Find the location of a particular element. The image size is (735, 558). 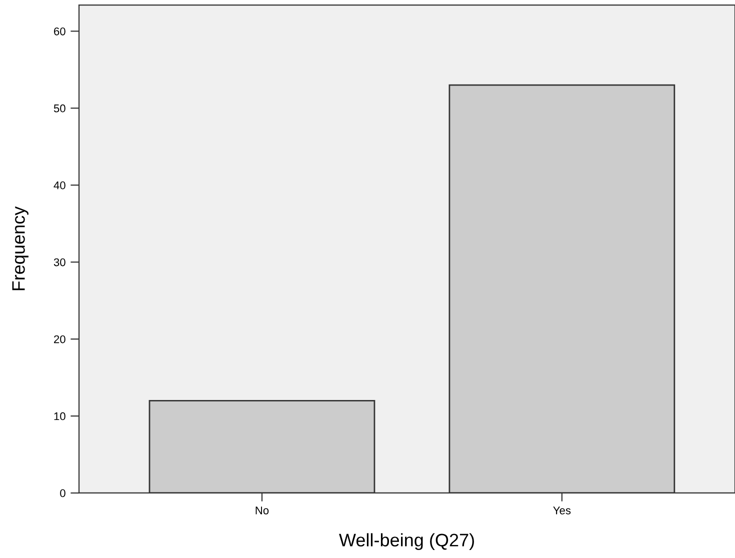

x-tick-label: No is located at coordinates (262, 510).